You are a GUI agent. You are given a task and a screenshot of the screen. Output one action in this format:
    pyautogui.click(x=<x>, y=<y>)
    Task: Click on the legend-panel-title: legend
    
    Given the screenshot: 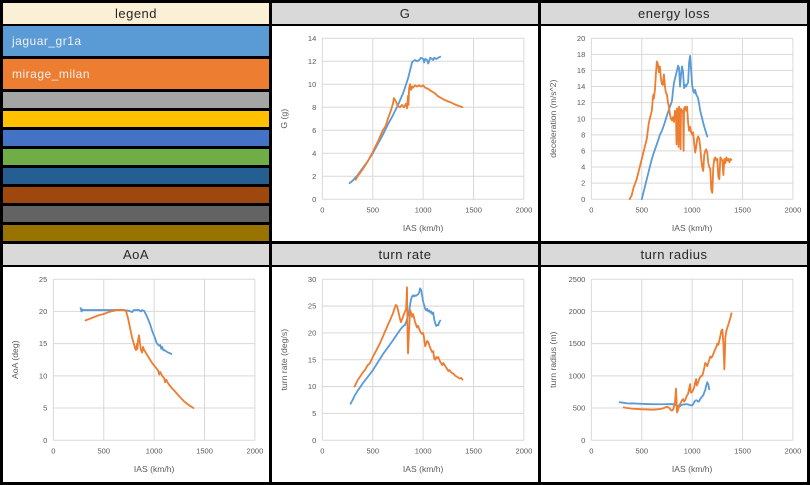 What is the action you would take?
    pyautogui.click(x=136, y=14)
    